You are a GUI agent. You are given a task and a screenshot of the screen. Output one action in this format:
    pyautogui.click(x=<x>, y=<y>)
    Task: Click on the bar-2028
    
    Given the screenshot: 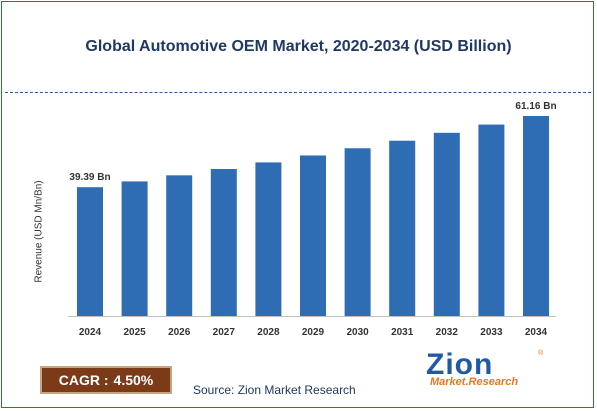 What is the action you would take?
    pyautogui.click(x=268, y=239)
    